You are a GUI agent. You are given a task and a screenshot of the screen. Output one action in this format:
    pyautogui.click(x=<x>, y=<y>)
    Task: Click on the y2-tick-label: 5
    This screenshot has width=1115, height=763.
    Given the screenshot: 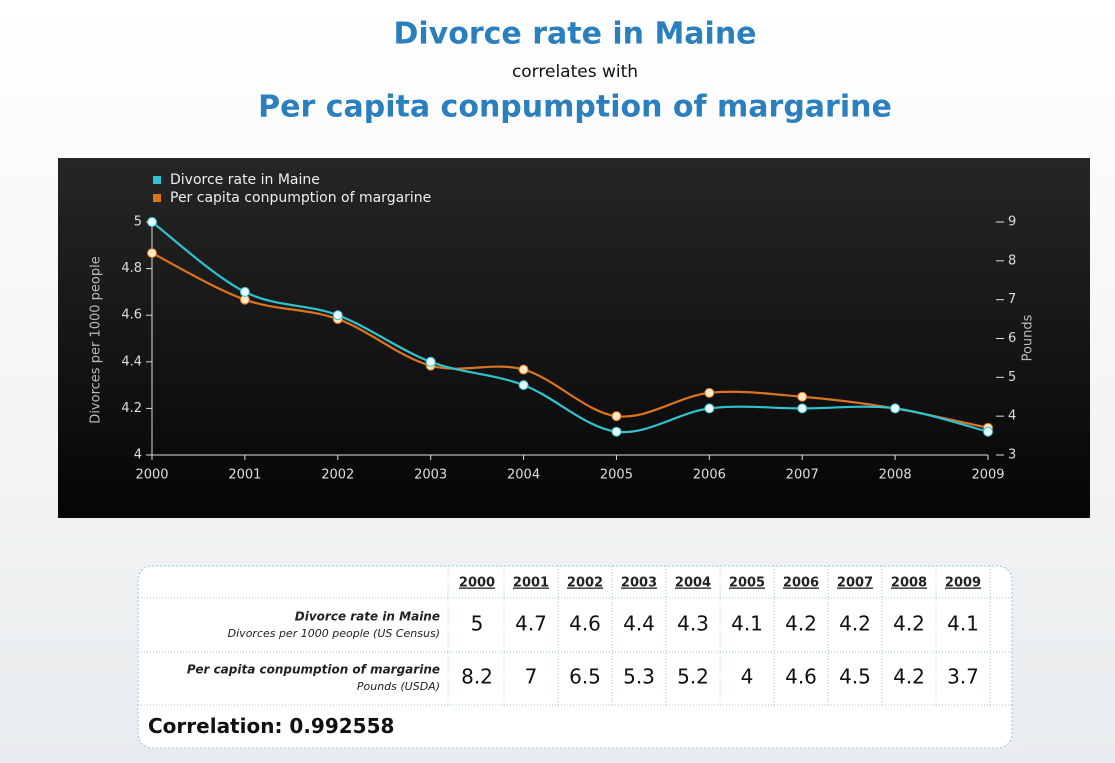 What is the action you would take?
    pyautogui.click(x=1012, y=377)
    